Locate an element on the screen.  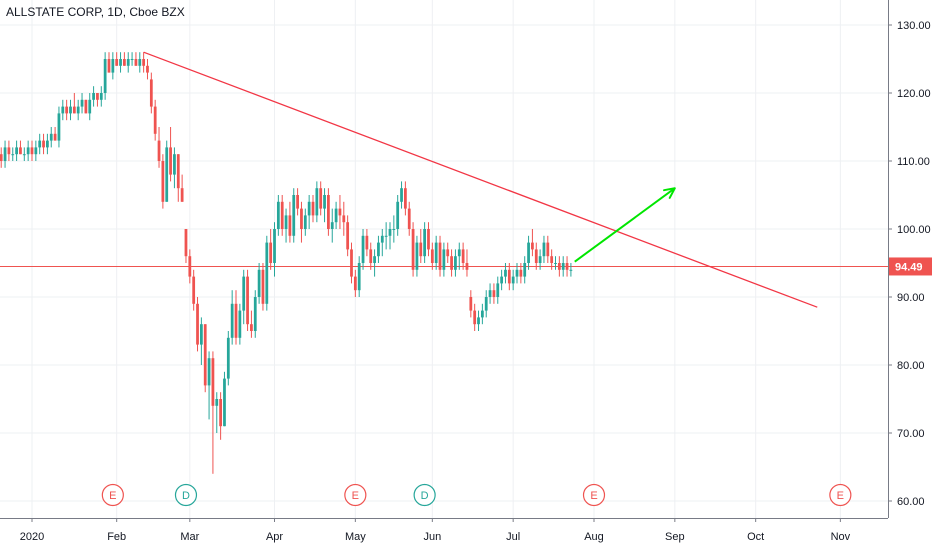
arrow-annotation is located at coordinates (625, 225).